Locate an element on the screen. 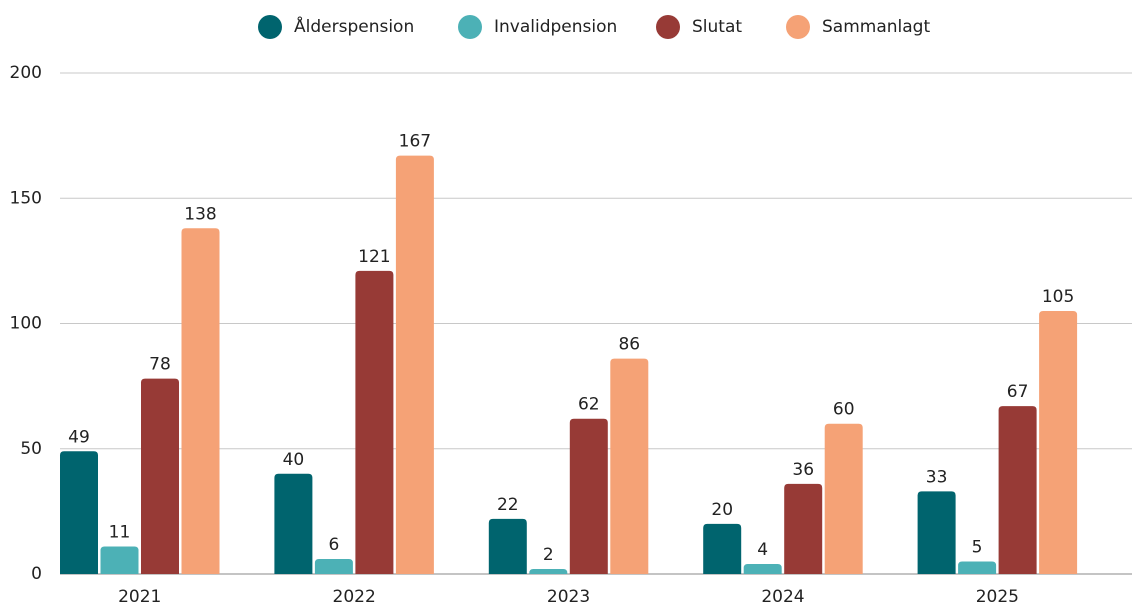 The width and height of the screenshot is (1132, 608). data-label: 5 is located at coordinates (977, 547).